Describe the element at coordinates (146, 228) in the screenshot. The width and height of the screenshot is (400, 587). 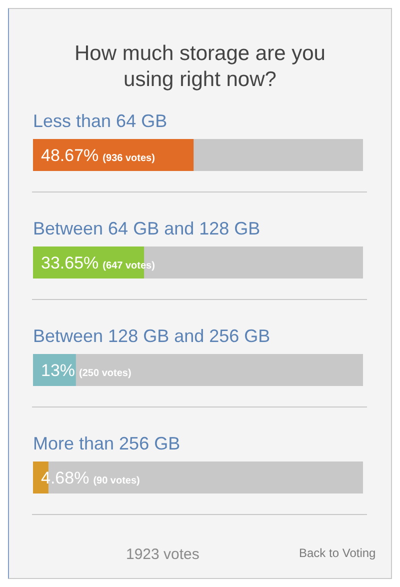
I see `y-tick-label: Between 64 GB and 128 GB` at that location.